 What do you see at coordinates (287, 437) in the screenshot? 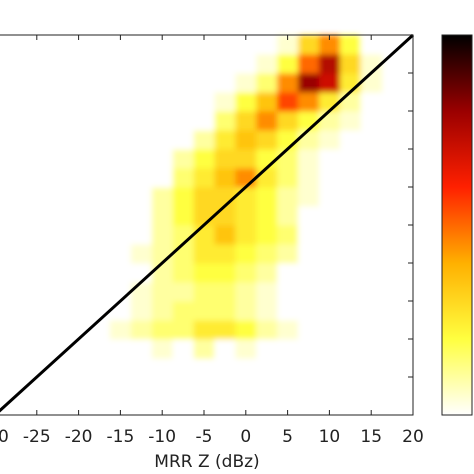
I see `x-tick-label: 5` at bounding box center [287, 437].